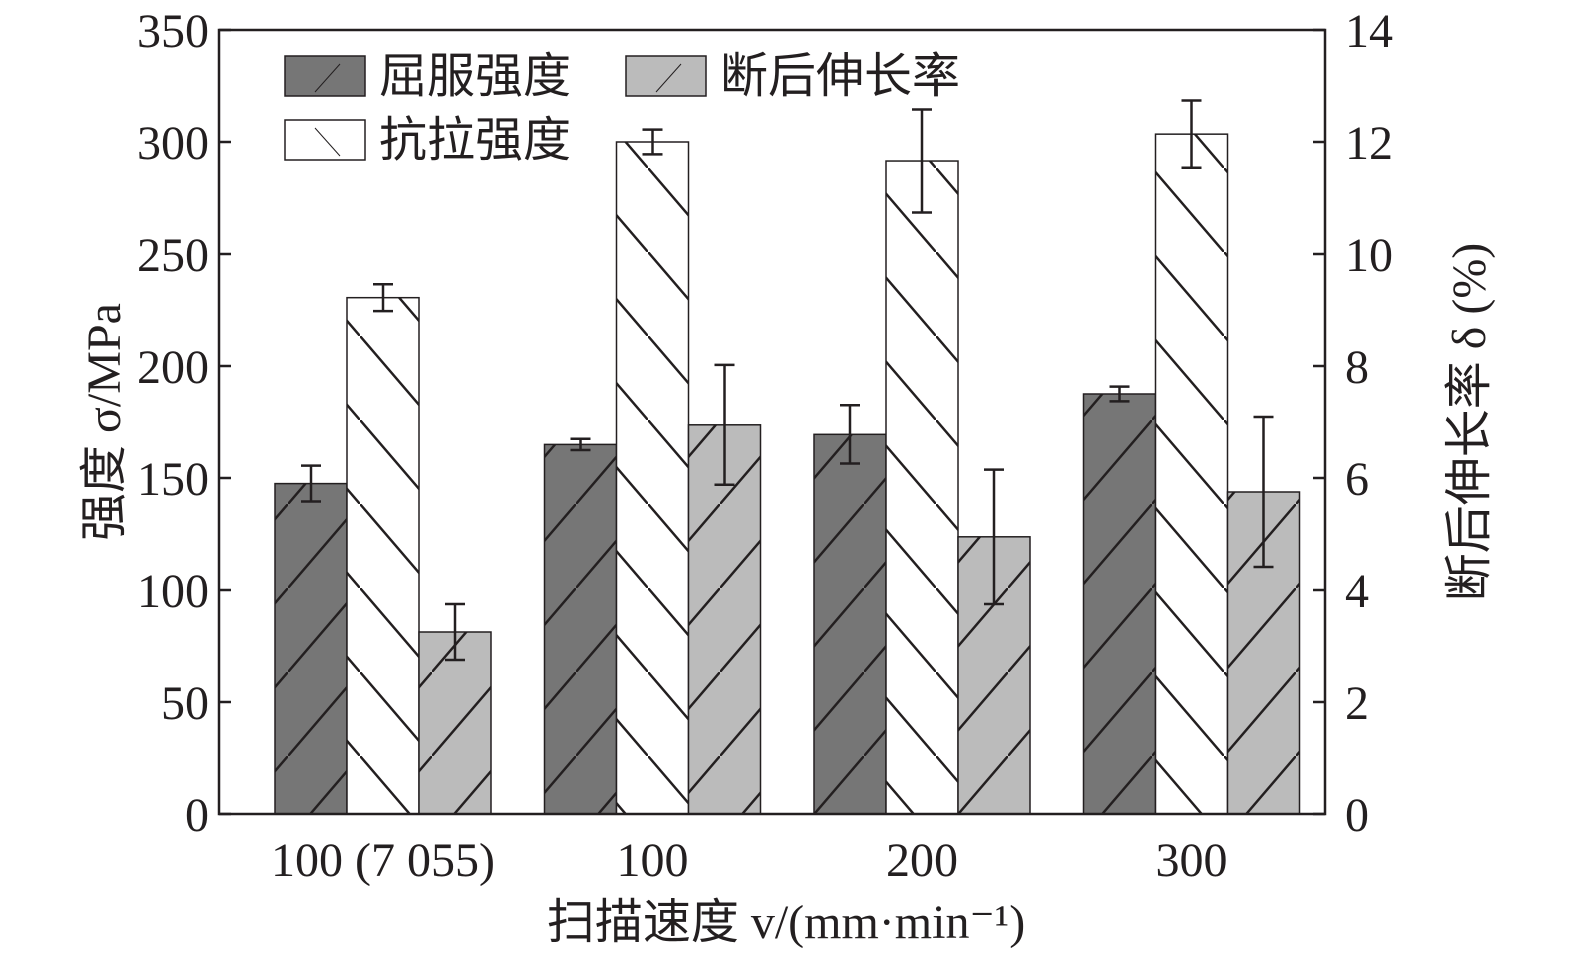  Describe the element at coordinates (383, 860) in the screenshot. I see `x-tick-label: 100 (7 055)` at that location.